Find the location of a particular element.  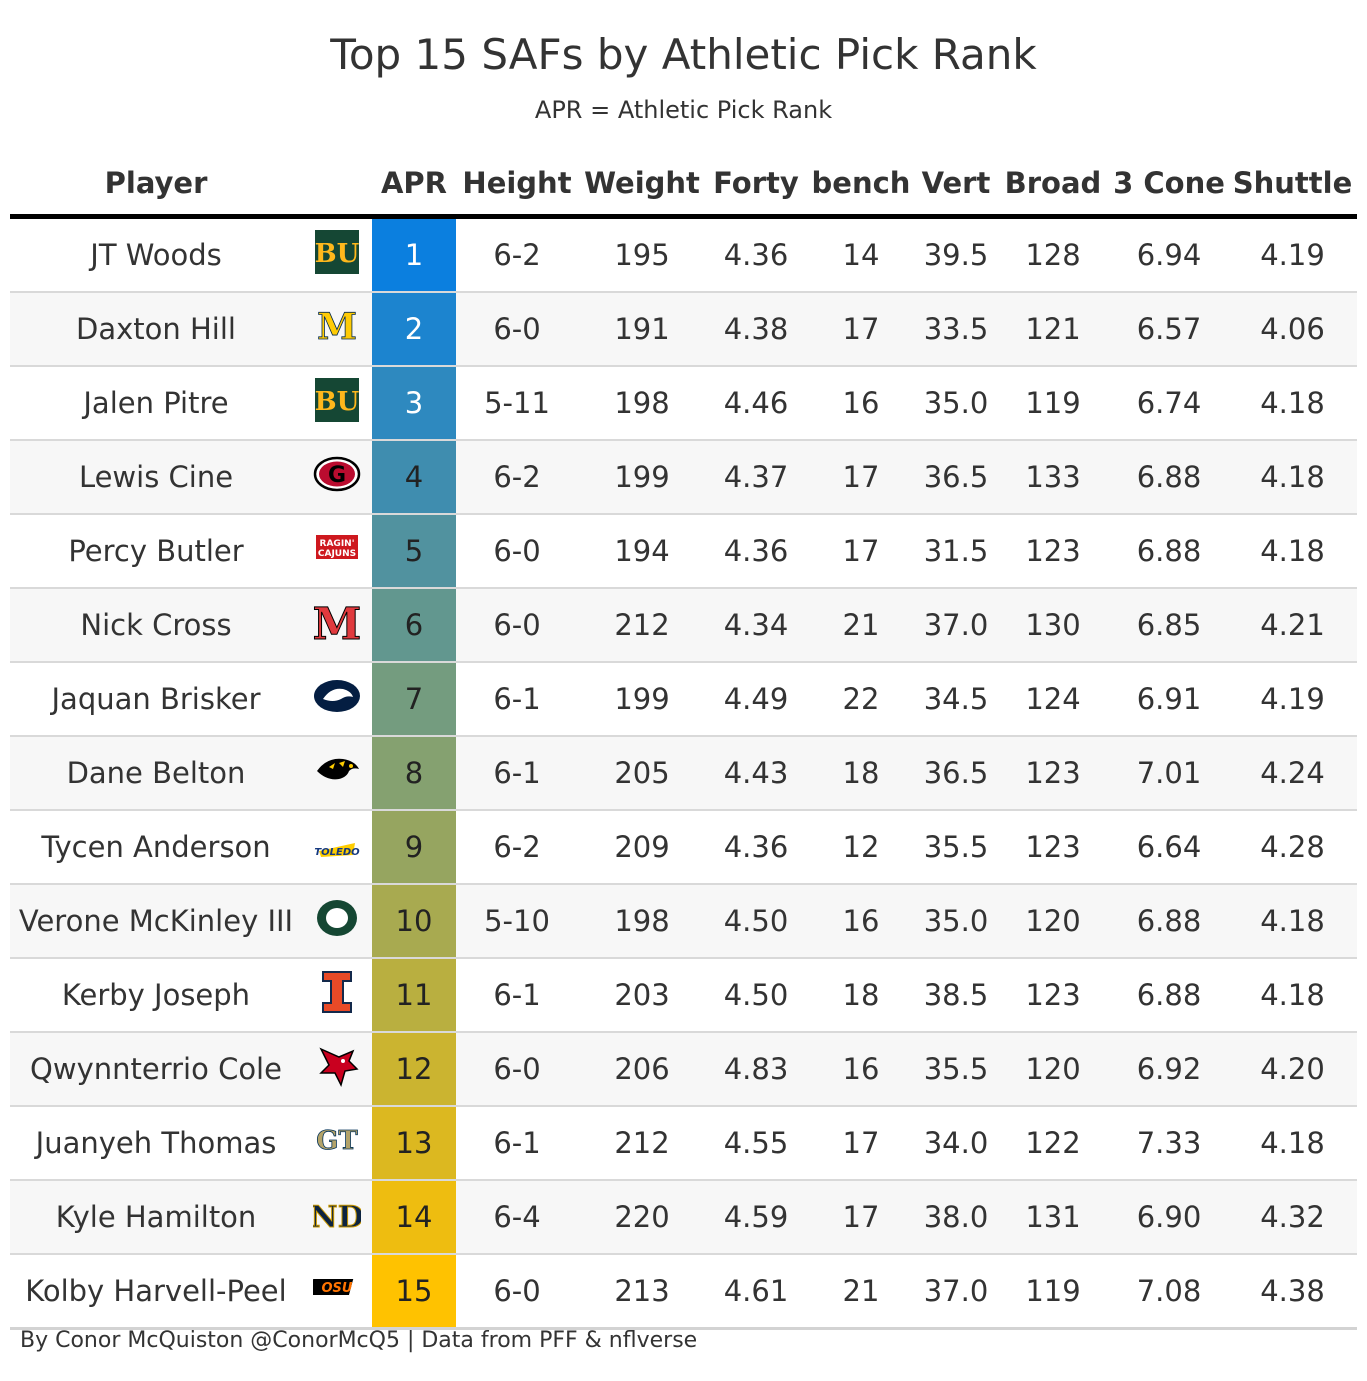

stat-weight: 195 is located at coordinates (642, 254).